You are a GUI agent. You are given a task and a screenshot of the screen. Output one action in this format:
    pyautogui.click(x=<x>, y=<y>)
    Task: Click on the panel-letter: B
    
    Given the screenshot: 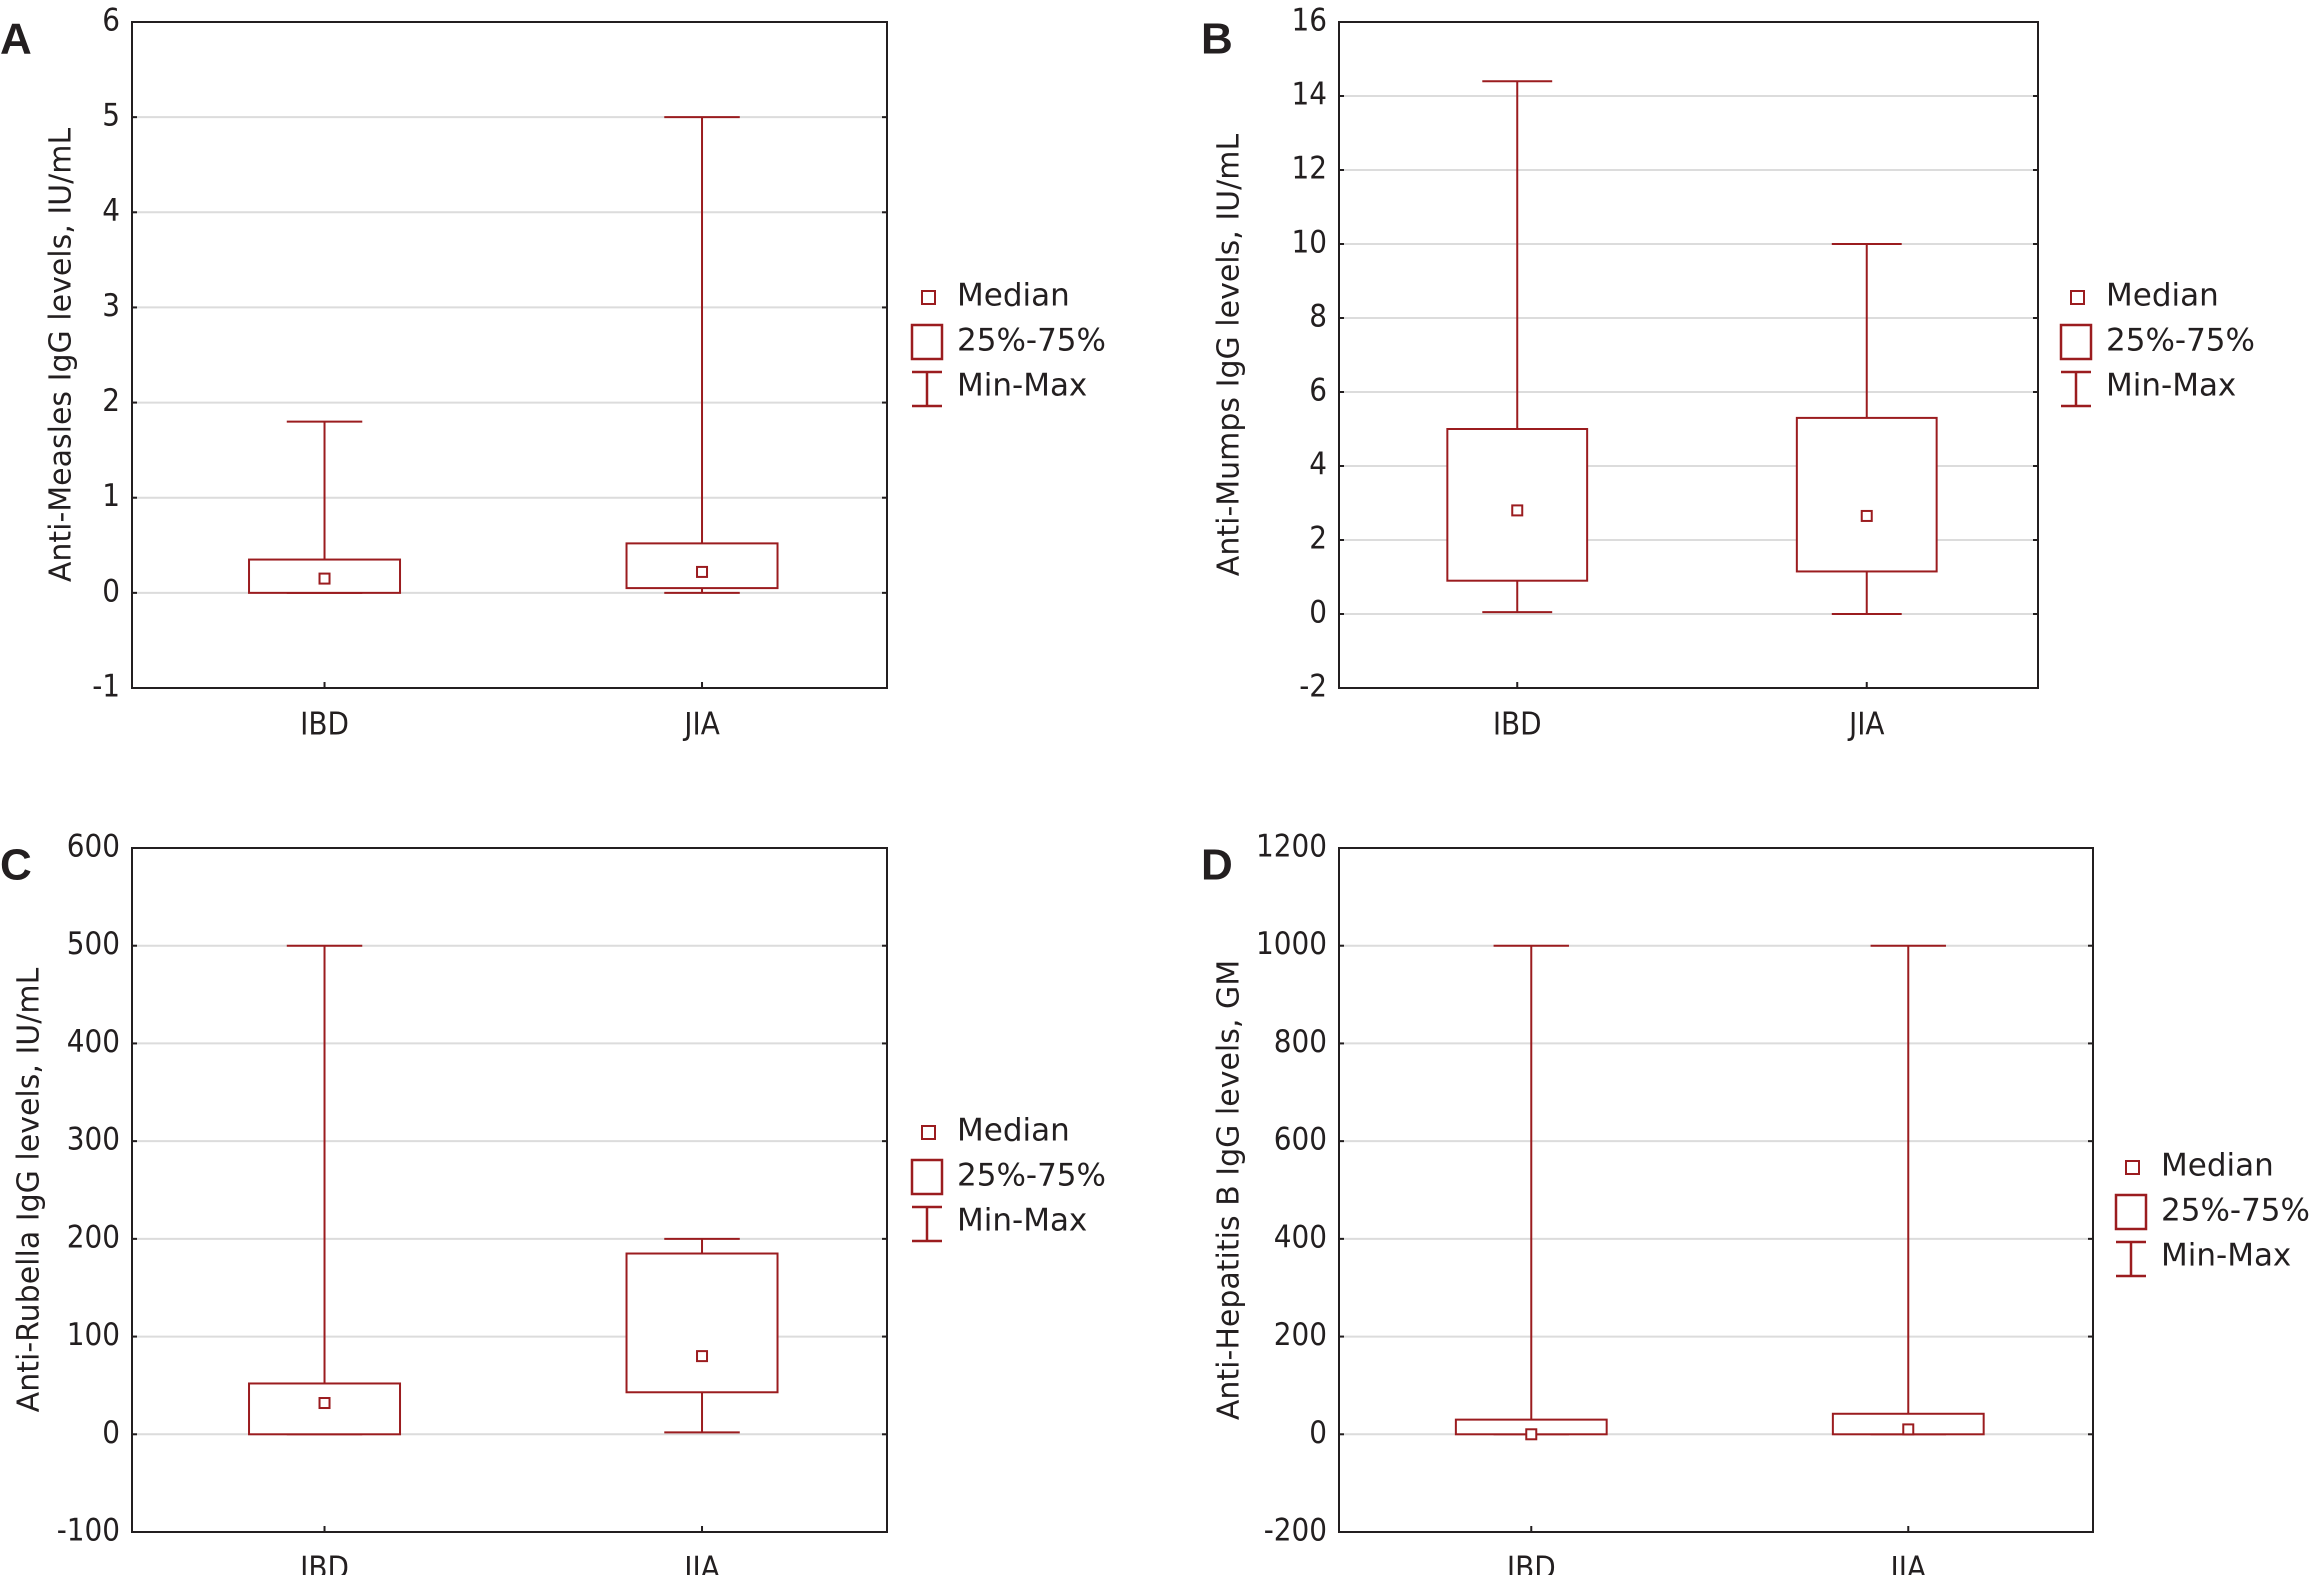 What is the action you would take?
    pyautogui.click(x=1217, y=39)
    